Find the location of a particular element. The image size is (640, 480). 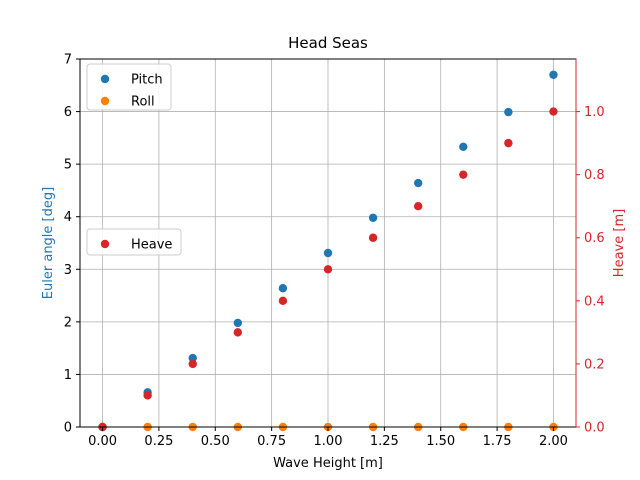

y-right-tick-label: 1.0 is located at coordinates (594, 112).